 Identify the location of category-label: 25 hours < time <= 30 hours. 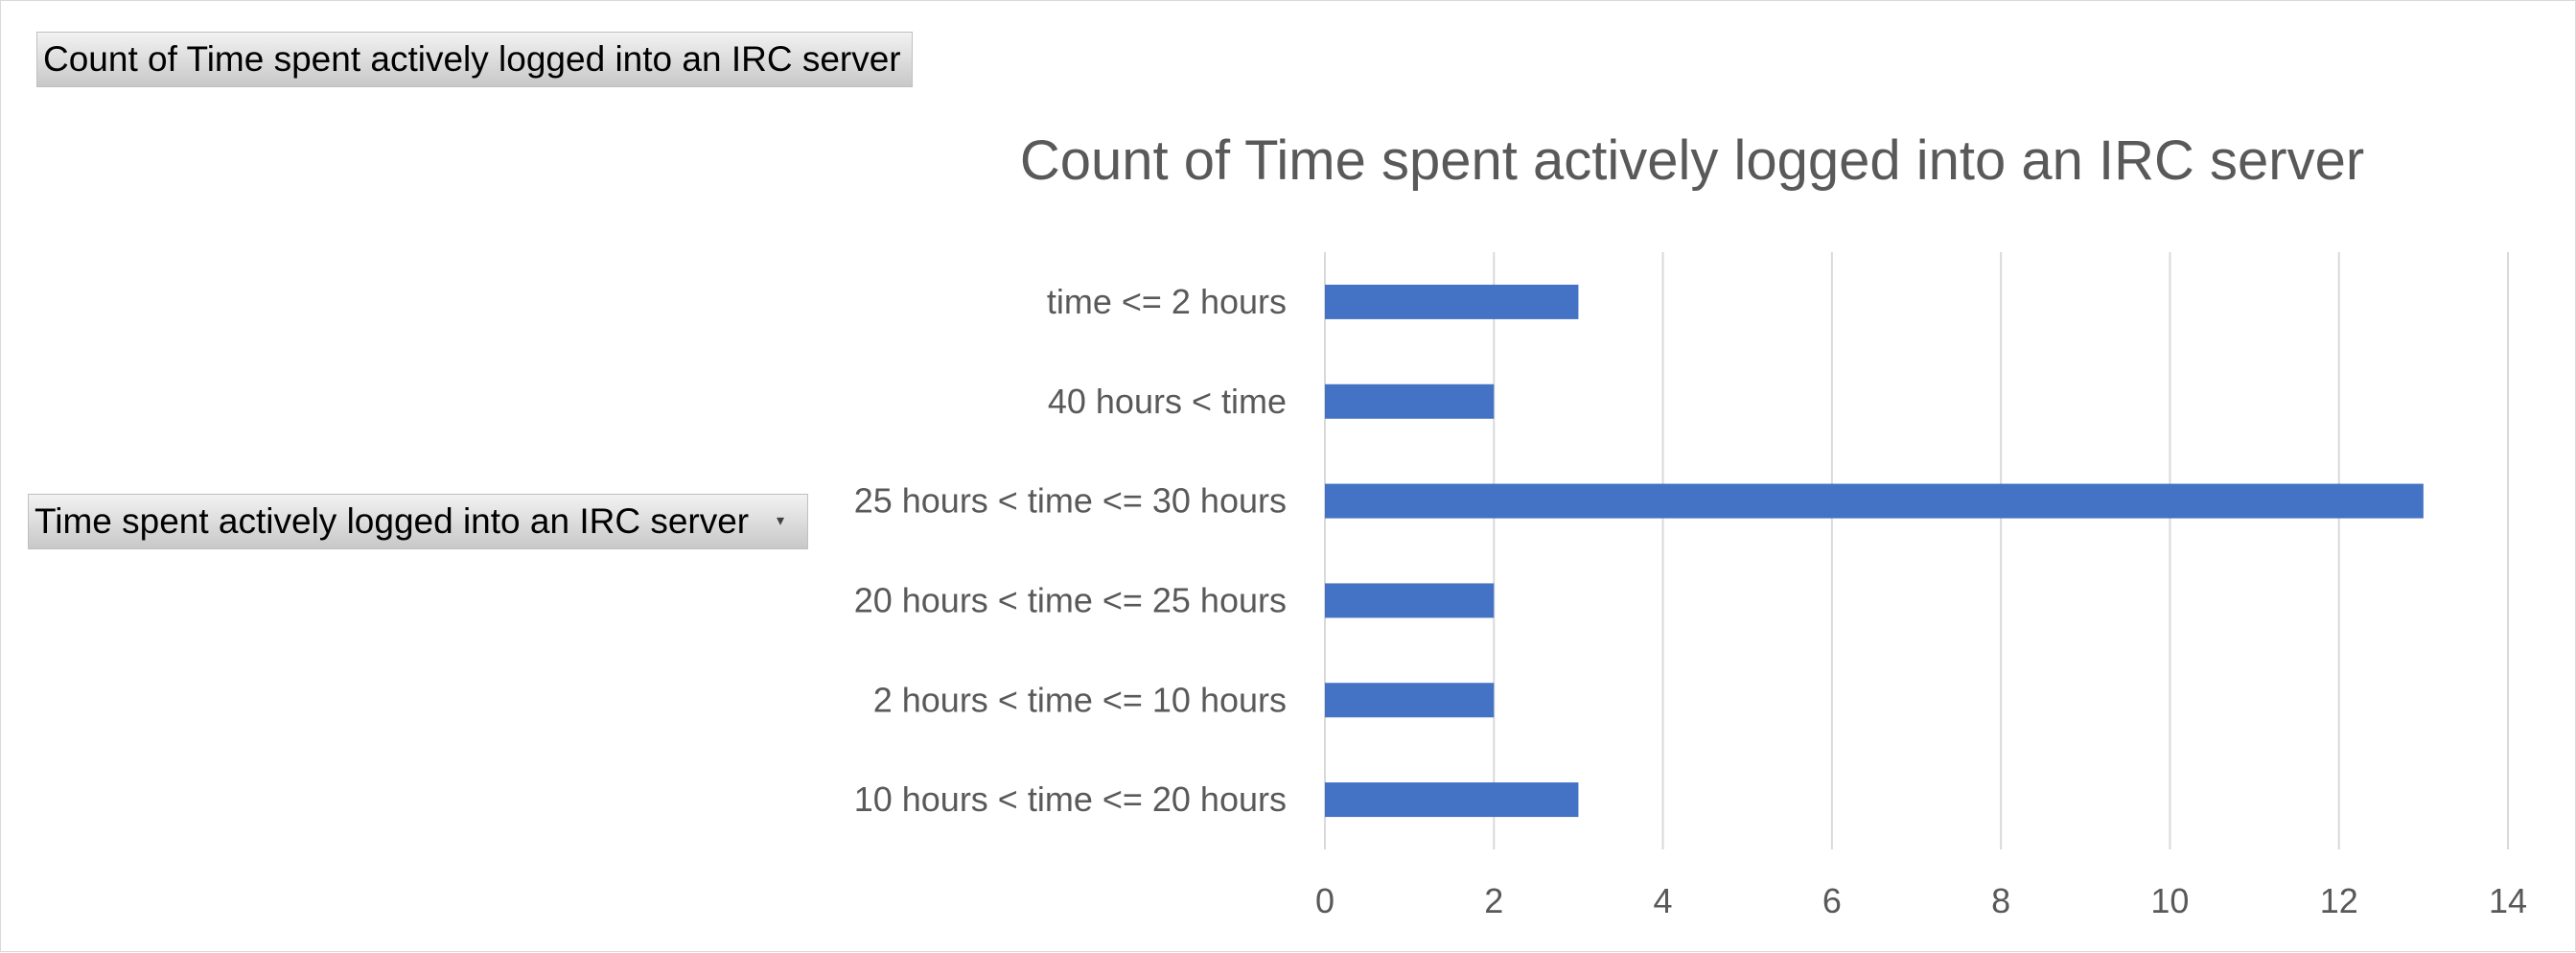
(1071, 501).